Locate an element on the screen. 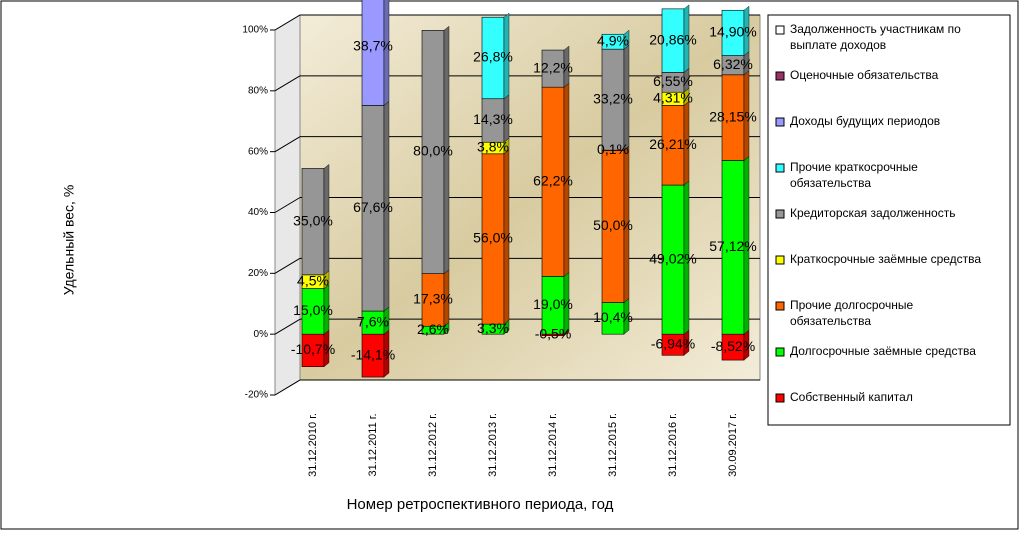 This screenshot has height=536, width=1020. legend-label: Долгосрочные заёмные средства is located at coordinates (883, 351).